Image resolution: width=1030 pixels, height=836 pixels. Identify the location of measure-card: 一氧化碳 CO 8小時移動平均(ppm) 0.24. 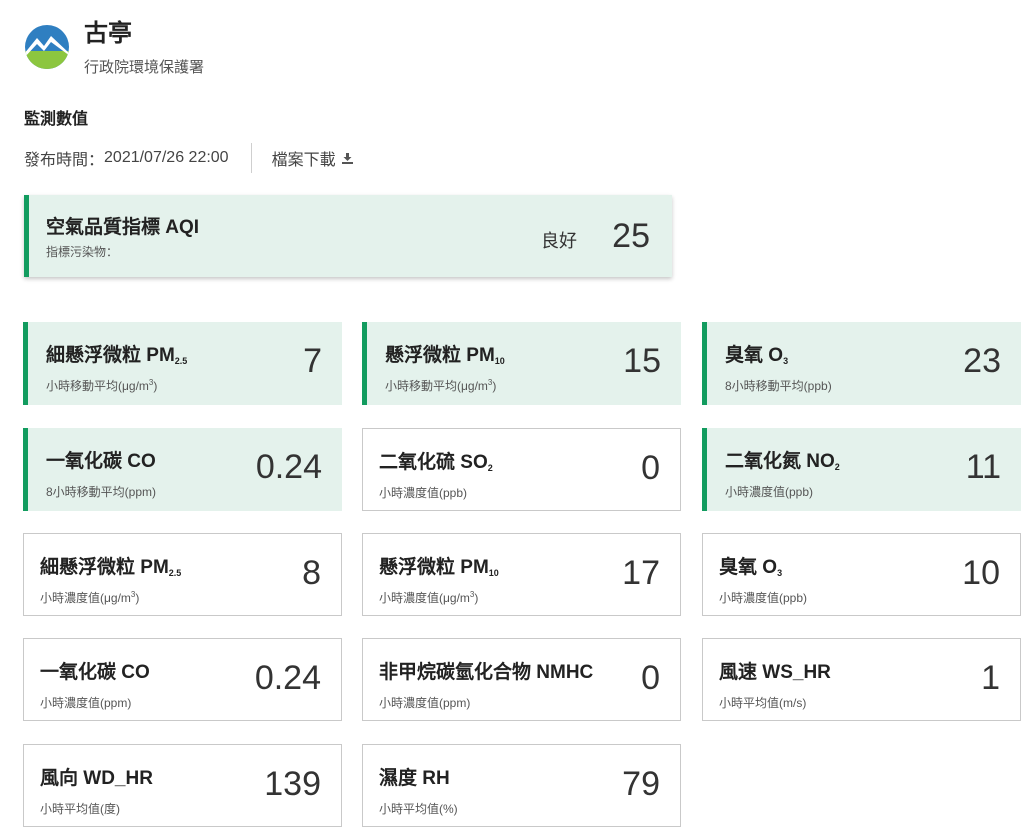
(182, 469).